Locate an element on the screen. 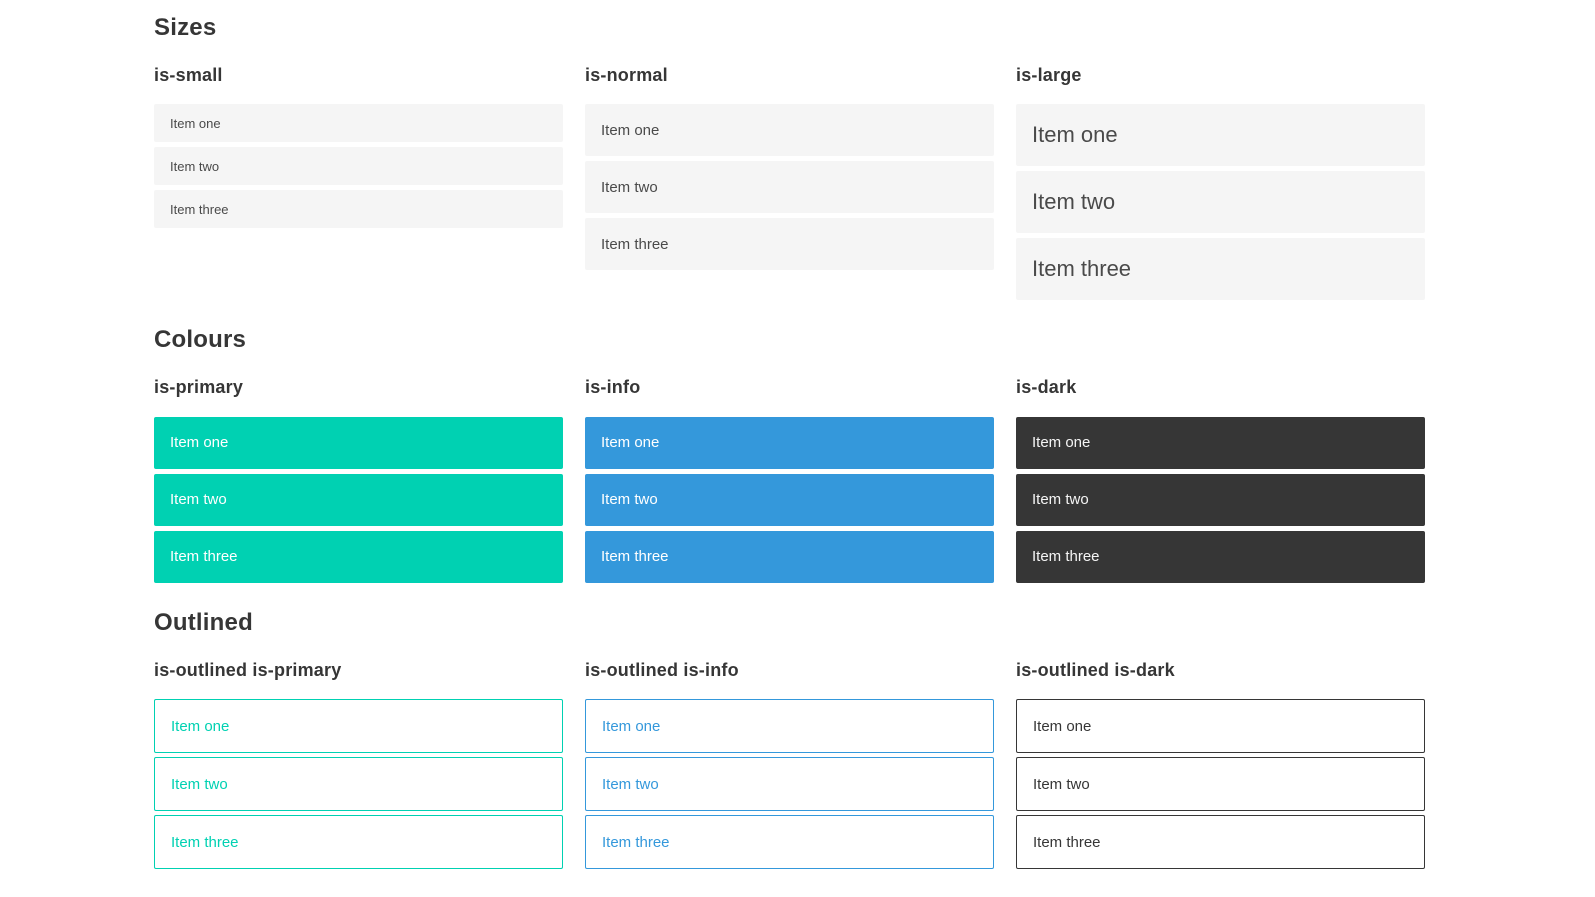 The image size is (1595, 897). group-is-small: is-small Item one Item two Item three is located at coordinates (358, 147).